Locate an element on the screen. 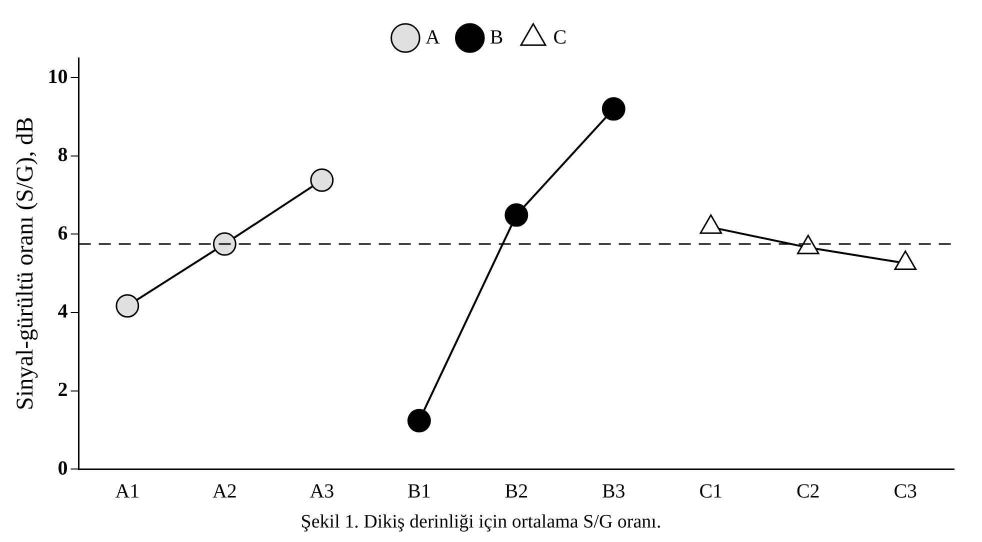 This screenshot has width=982, height=542. text: Şekil 1. Dikiş derinliği için ortalama S/G oranı. is located at coordinates (481, 522).